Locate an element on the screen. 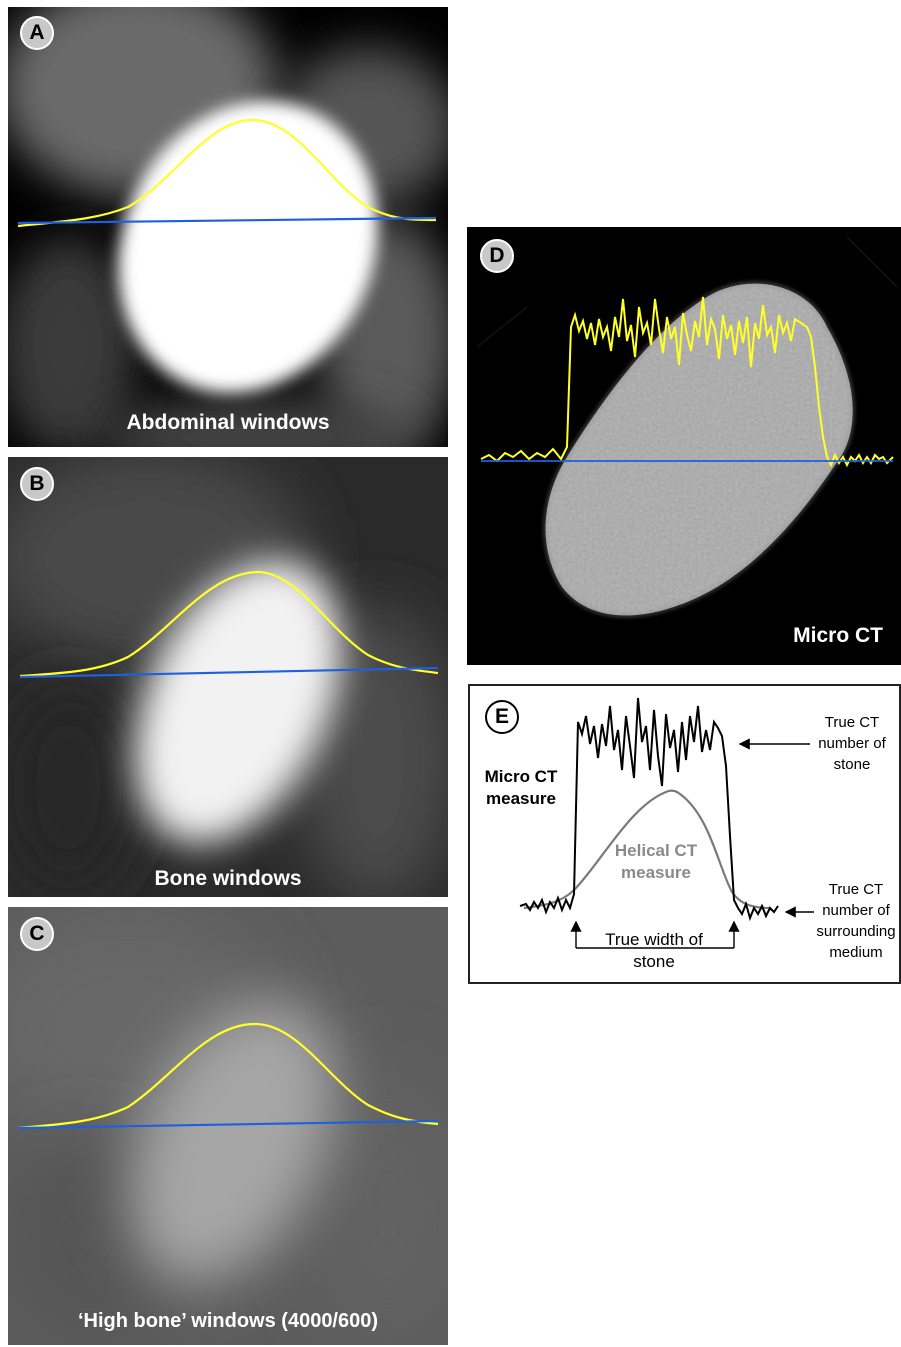 Image resolution: width=901 pixels, height=1347 pixels. micro-ct-profile is located at coordinates (649, 809).